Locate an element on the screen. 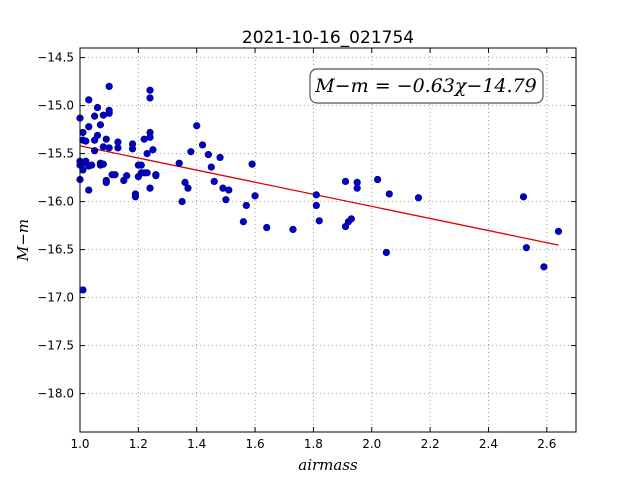  chart-title: 2021-10-16_021754 is located at coordinates (328, 38).